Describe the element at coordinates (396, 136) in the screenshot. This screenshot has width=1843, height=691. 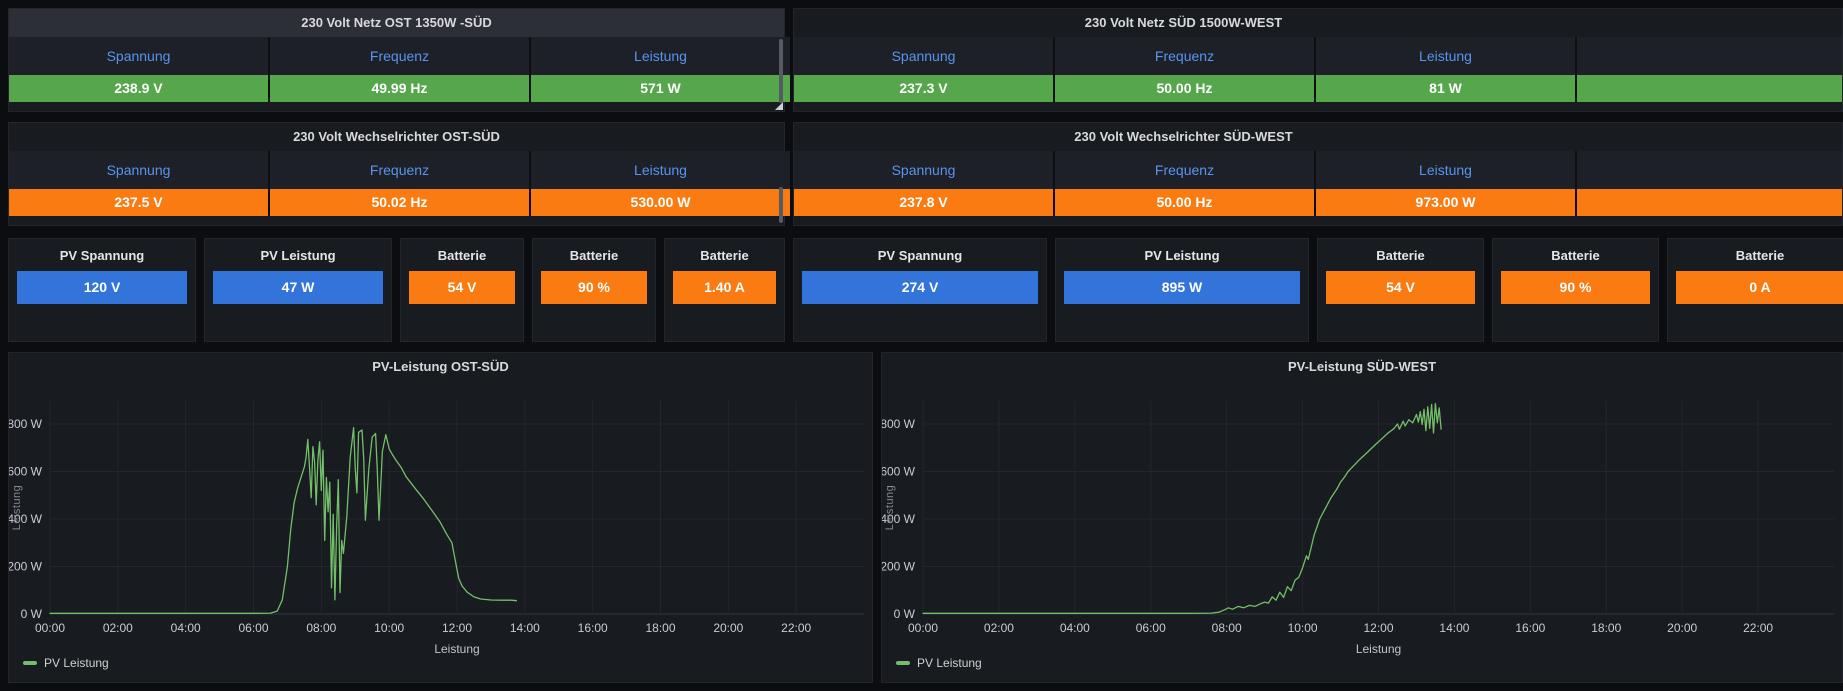
I see `panel-title: 230 Volt Wechselrichter OST-SÜD` at that location.